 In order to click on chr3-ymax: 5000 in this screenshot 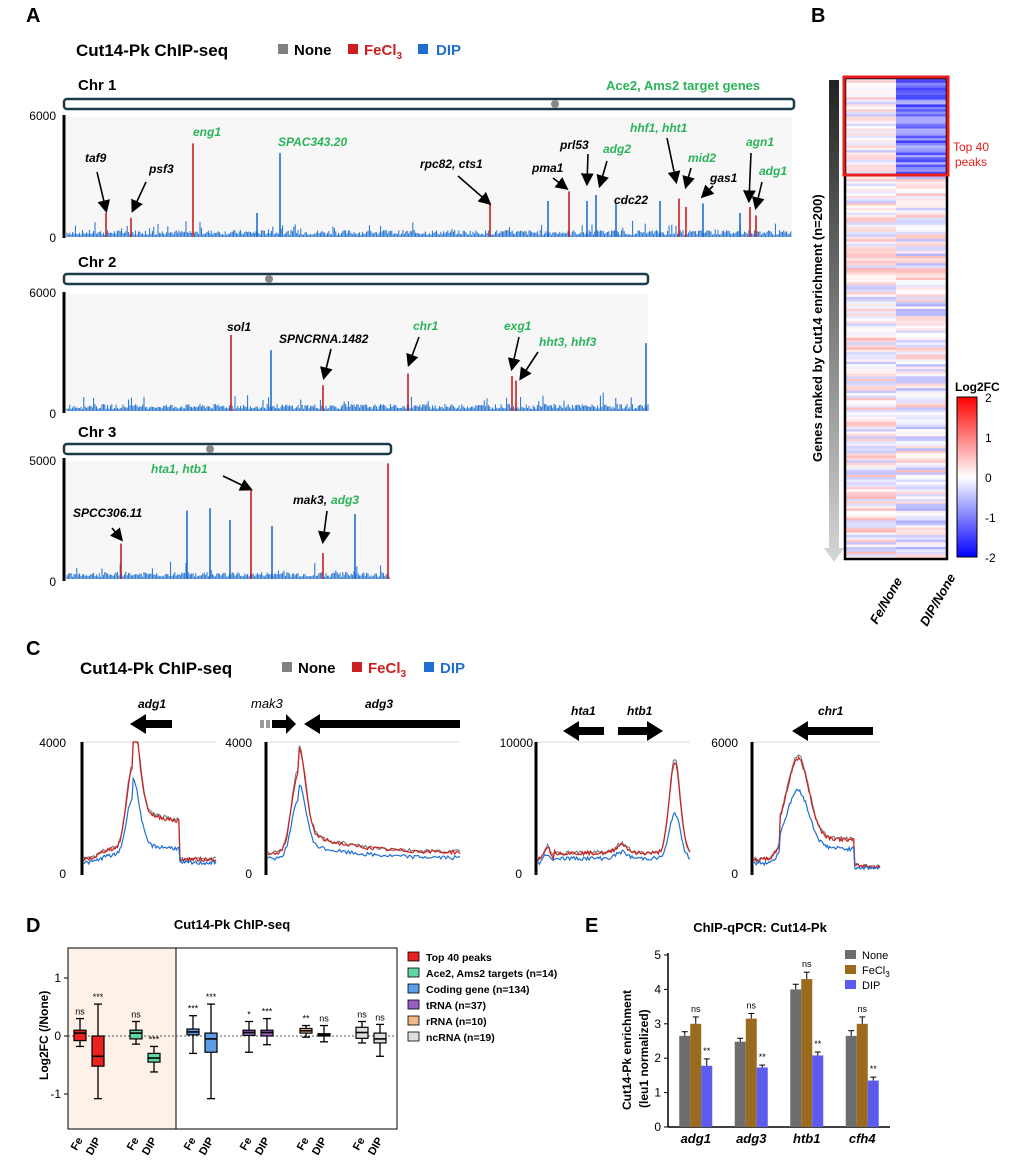, I will do `click(42, 461)`.